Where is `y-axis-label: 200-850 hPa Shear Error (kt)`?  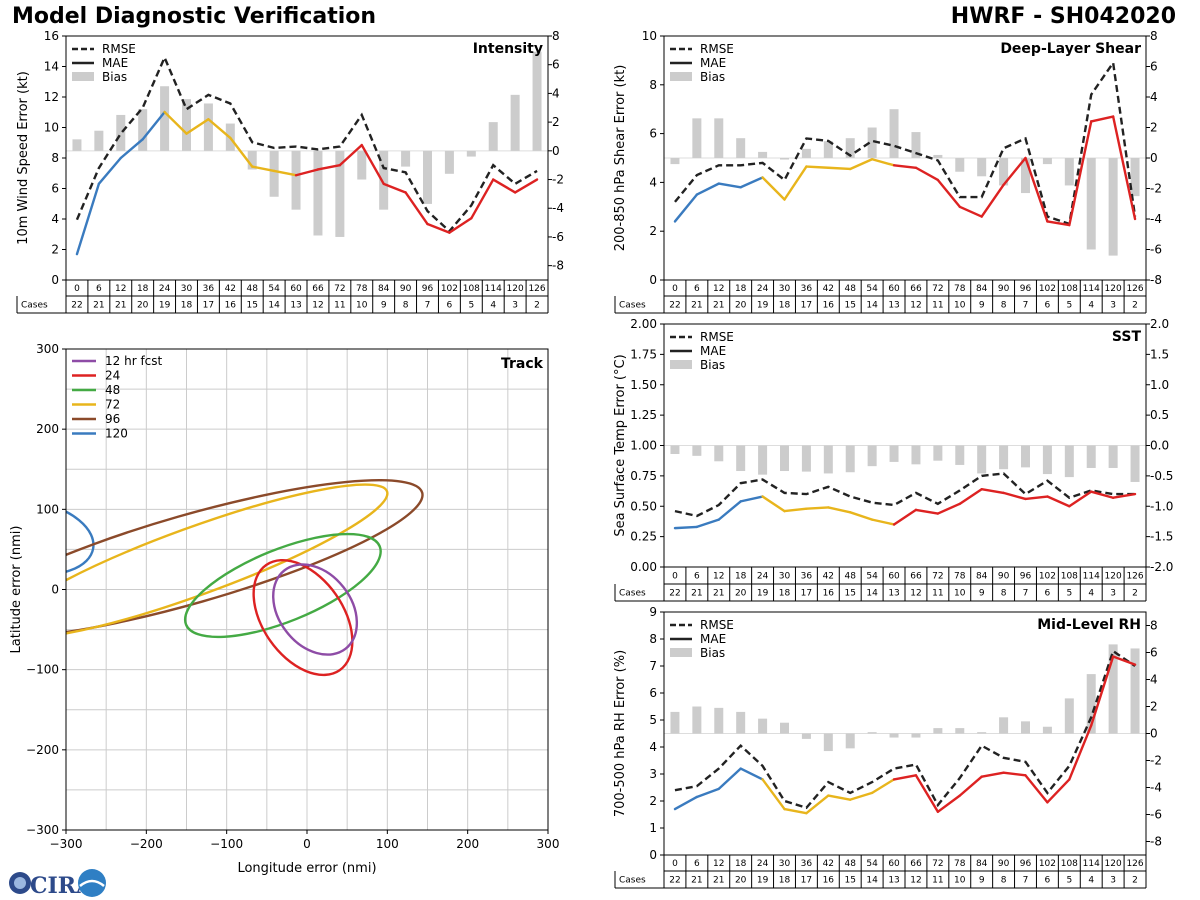
y-axis-label: 200-850 hPa Shear Error (kt) is located at coordinates (620, 158).